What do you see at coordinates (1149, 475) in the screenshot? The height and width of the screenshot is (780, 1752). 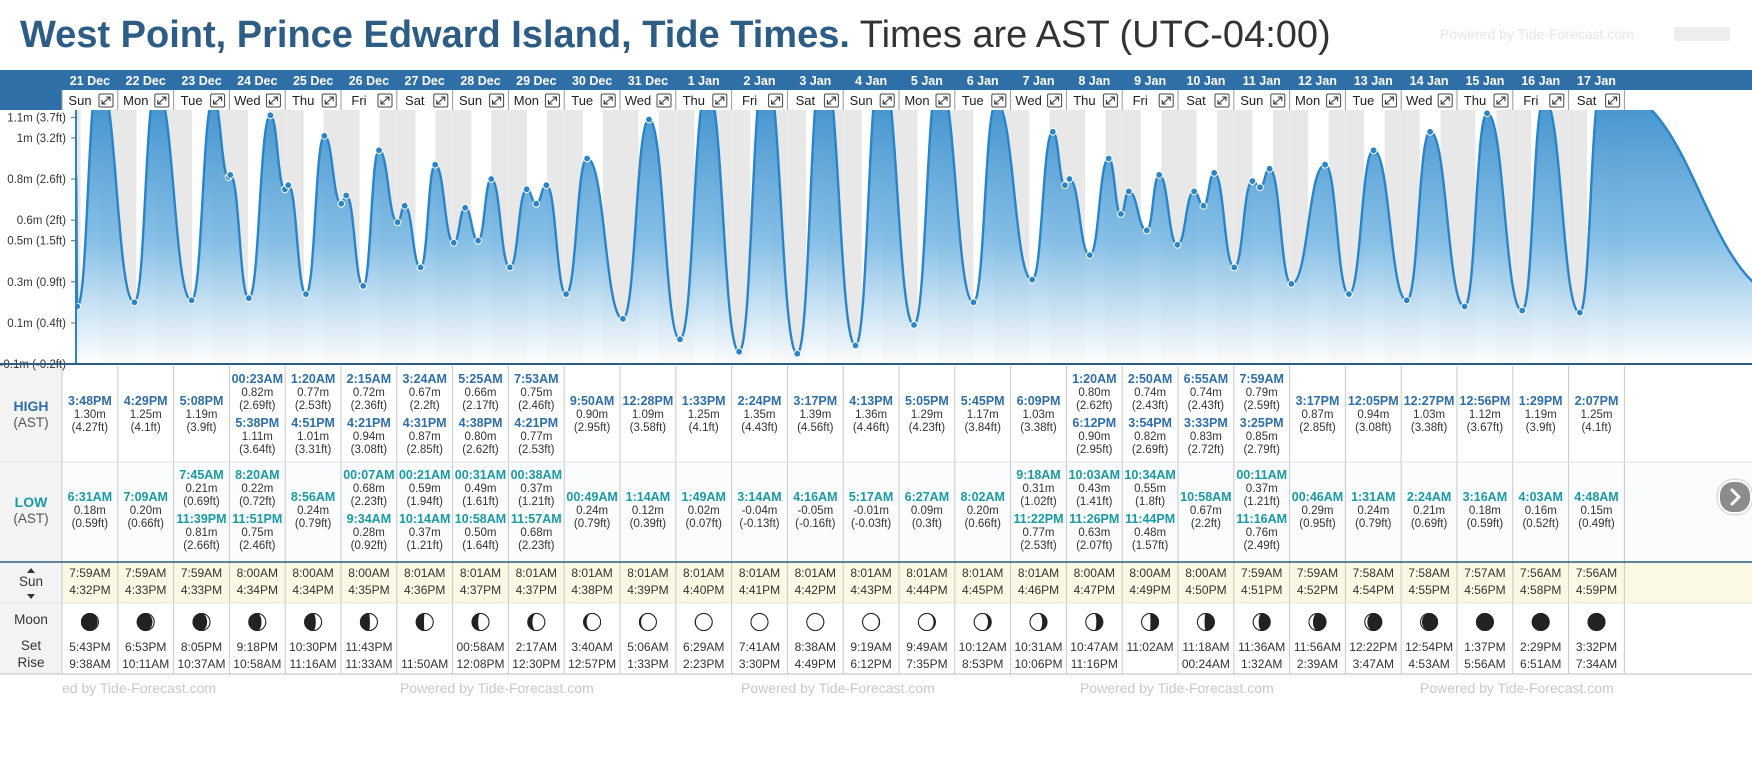 I see `low-tide-time: 10:34AM` at bounding box center [1149, 475].